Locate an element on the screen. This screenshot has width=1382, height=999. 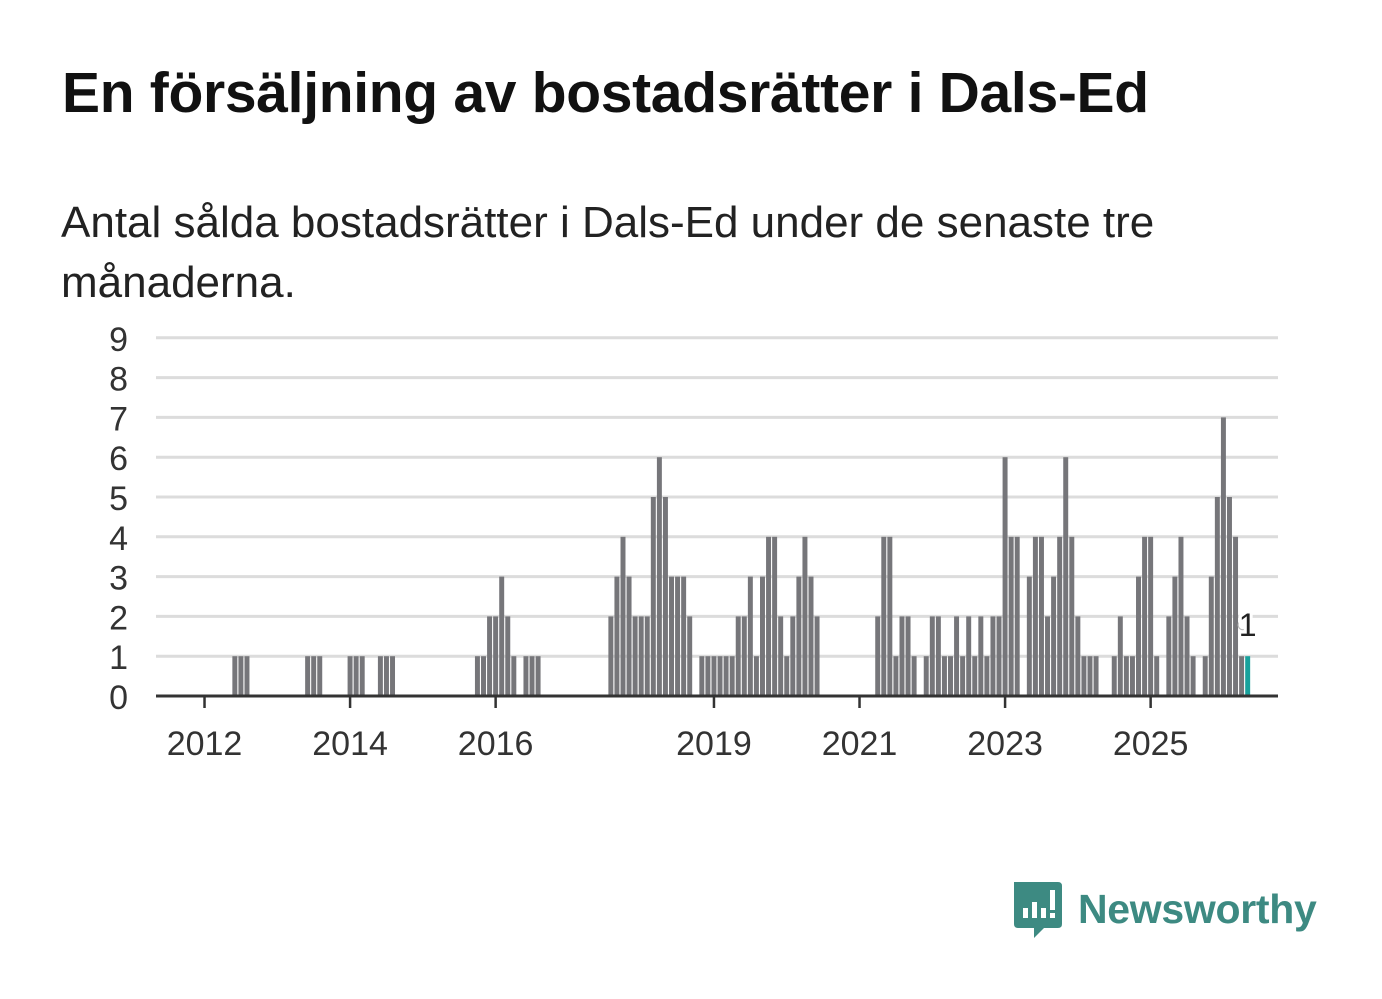
y-tick-label: 1 is located at coordinates (118, 658).